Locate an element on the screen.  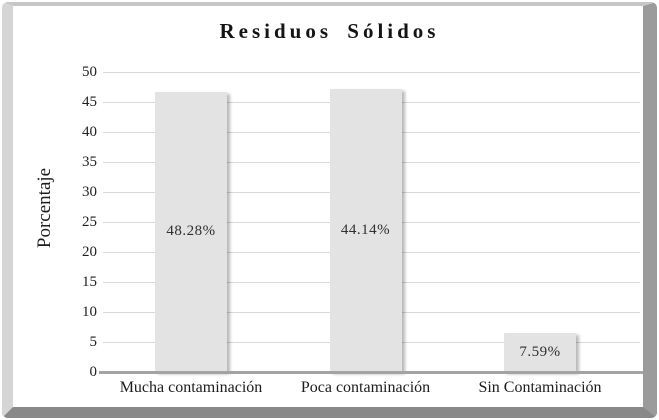
x-category-label: Mucha contaminación is located at coordinates (191, 387).